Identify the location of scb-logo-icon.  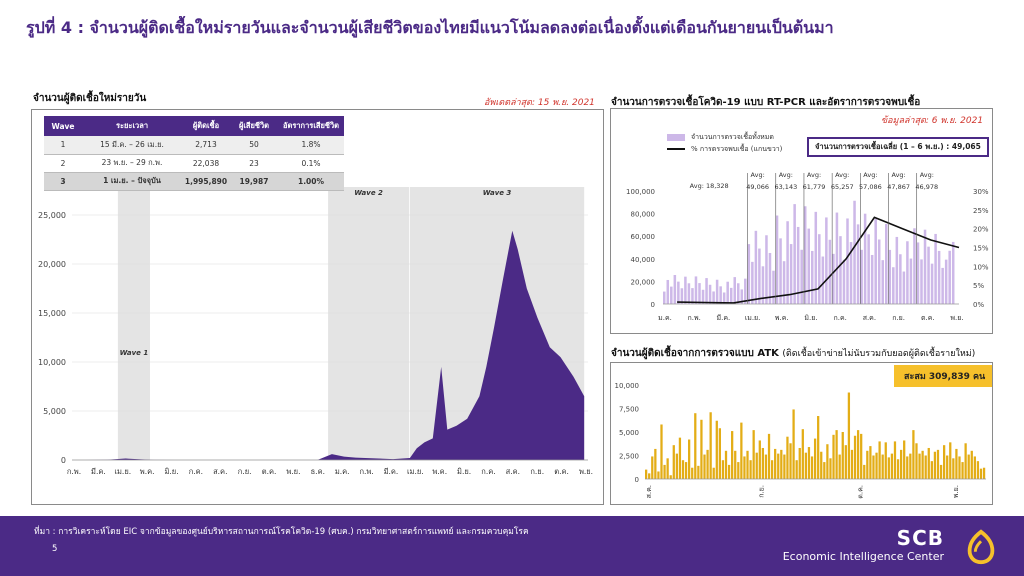
(981, 547).